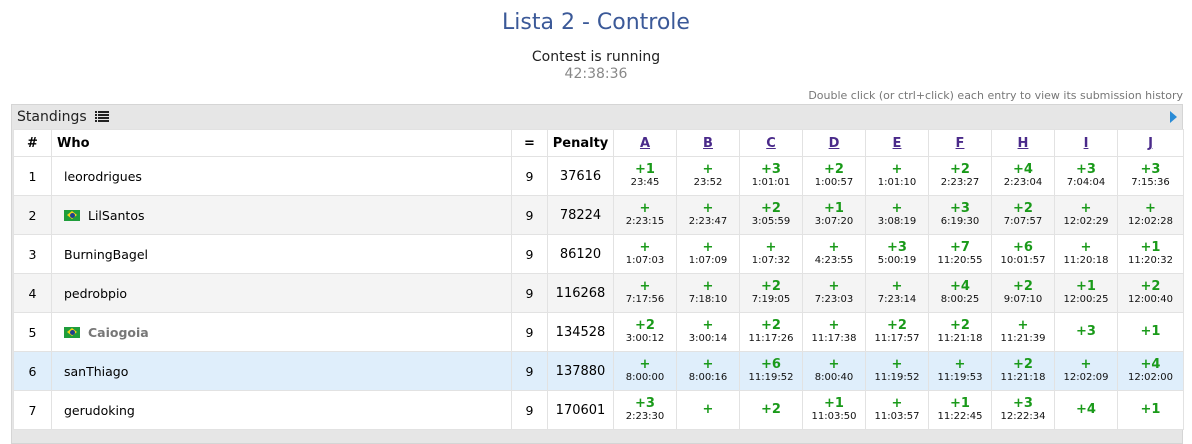  I want to click on problem-cell: +7:23:03, so click(834, 293).